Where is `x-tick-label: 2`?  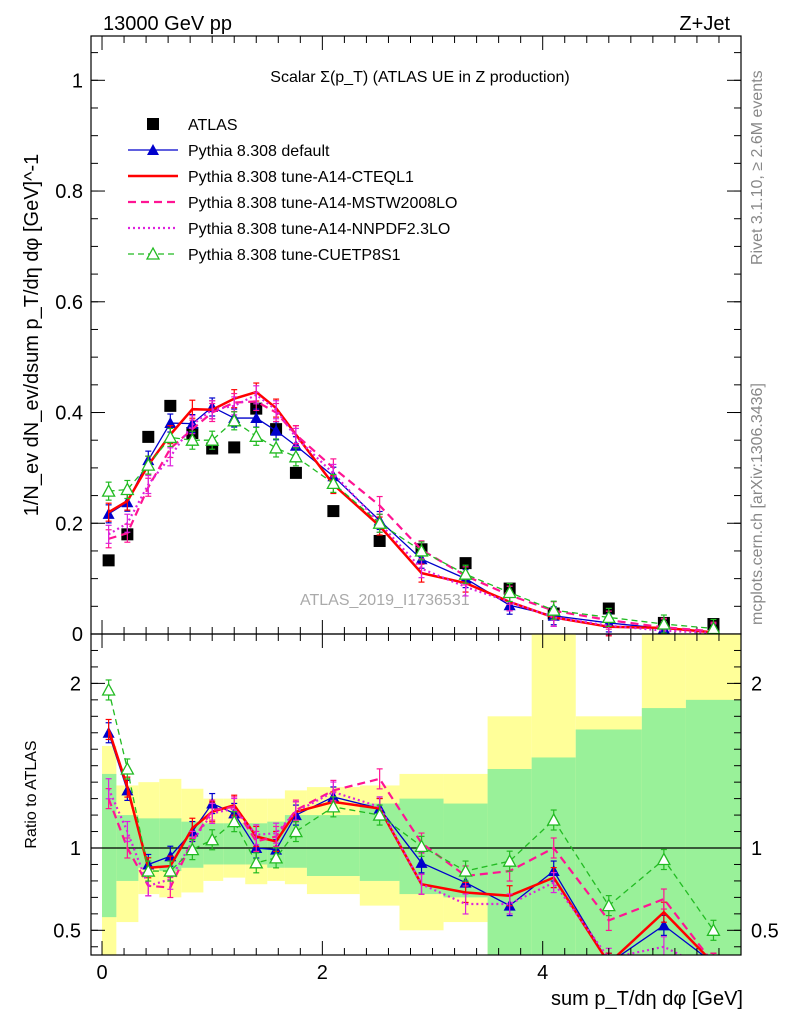 x-tick-label: 2 is located at coordinates (322, 973).